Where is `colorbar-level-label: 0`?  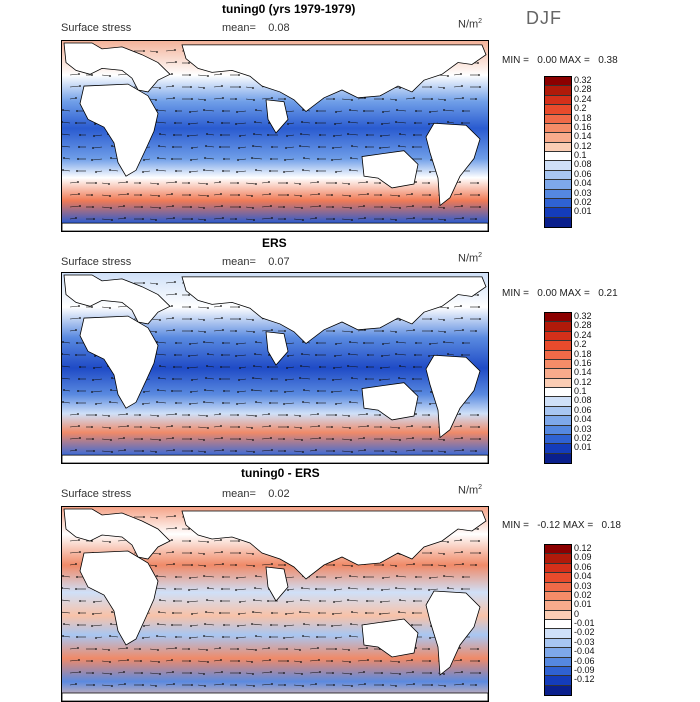
colorbar-level-label: 0 is located at coordinates (577, 613).